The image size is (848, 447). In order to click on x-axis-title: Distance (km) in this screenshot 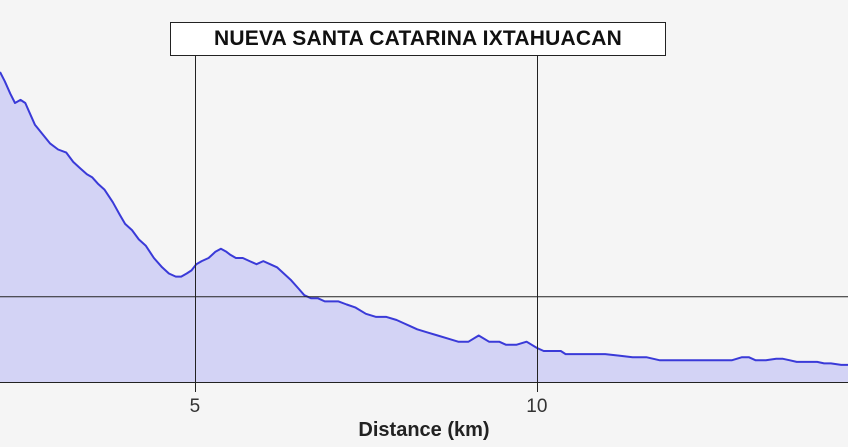, I will do `click(424, 430)`.